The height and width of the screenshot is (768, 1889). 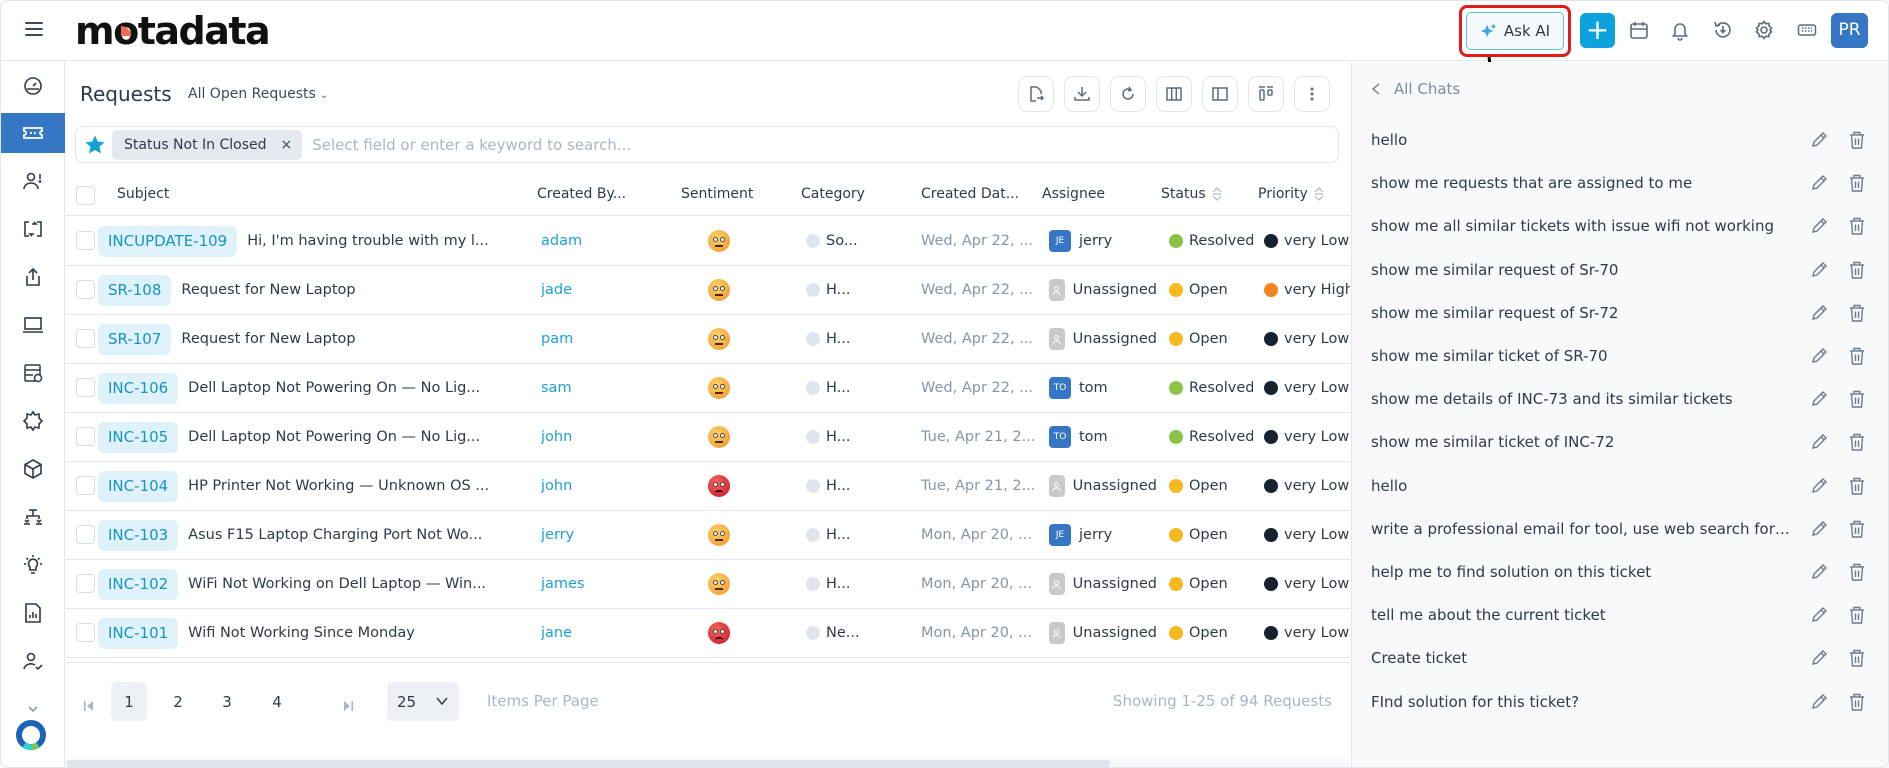 What do you see at coordinates (1849, 30) in the screenshot?
I see `user-avatar: PR` at bounding box center [1849, 30].